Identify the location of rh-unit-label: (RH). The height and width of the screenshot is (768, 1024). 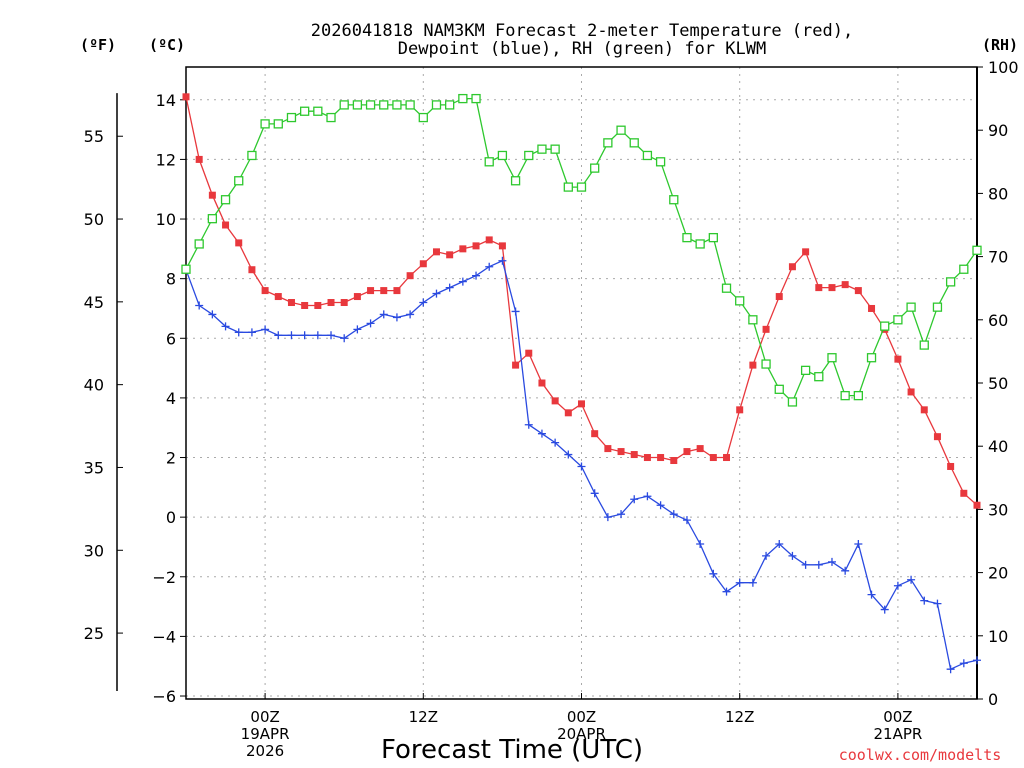
(1000, 45).